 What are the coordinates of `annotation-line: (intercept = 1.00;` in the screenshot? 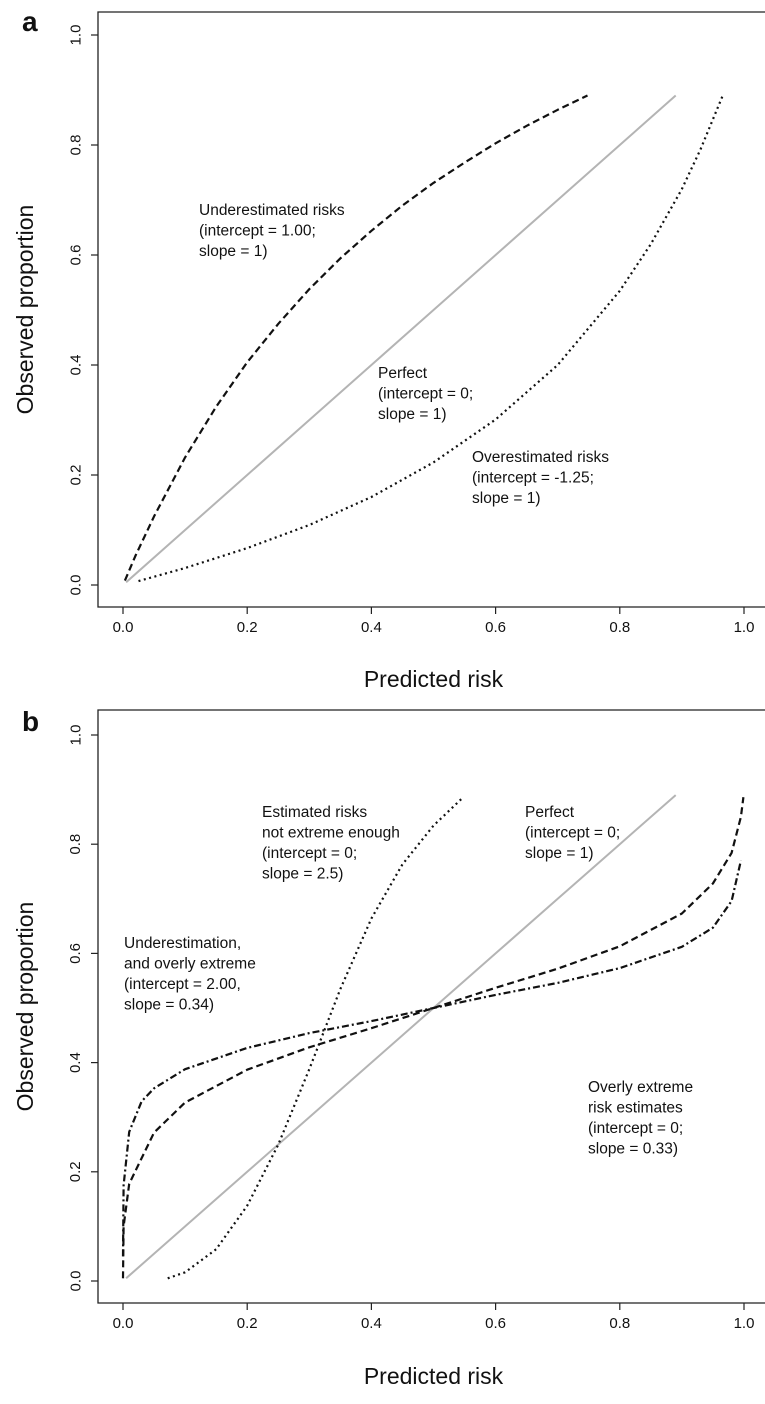 It's located at (257, 231).